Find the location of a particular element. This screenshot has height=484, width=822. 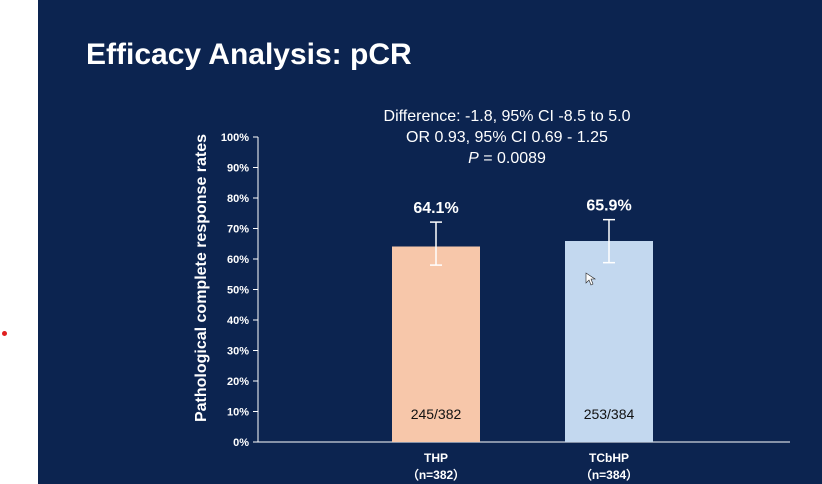

bar-value-label: 64.1% is located at coordinates (435, 208).